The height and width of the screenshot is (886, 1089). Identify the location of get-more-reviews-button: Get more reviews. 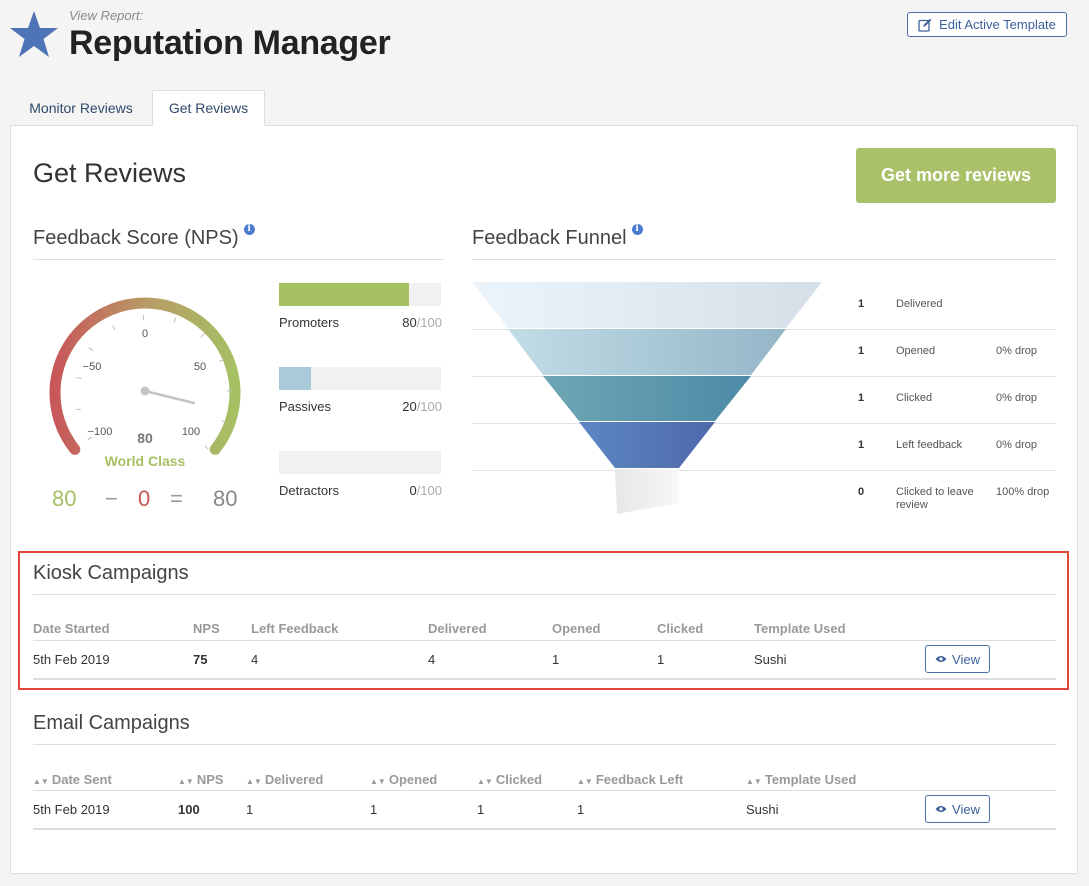
(956, 175).